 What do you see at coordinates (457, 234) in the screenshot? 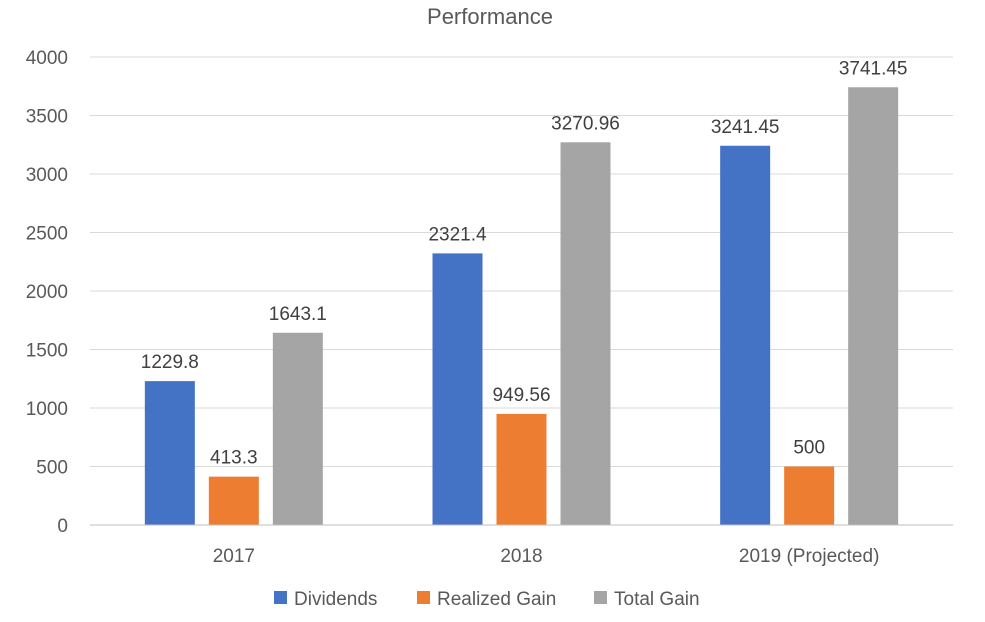
I see `data-label: 2321.4` at bounding box center [457, 234].